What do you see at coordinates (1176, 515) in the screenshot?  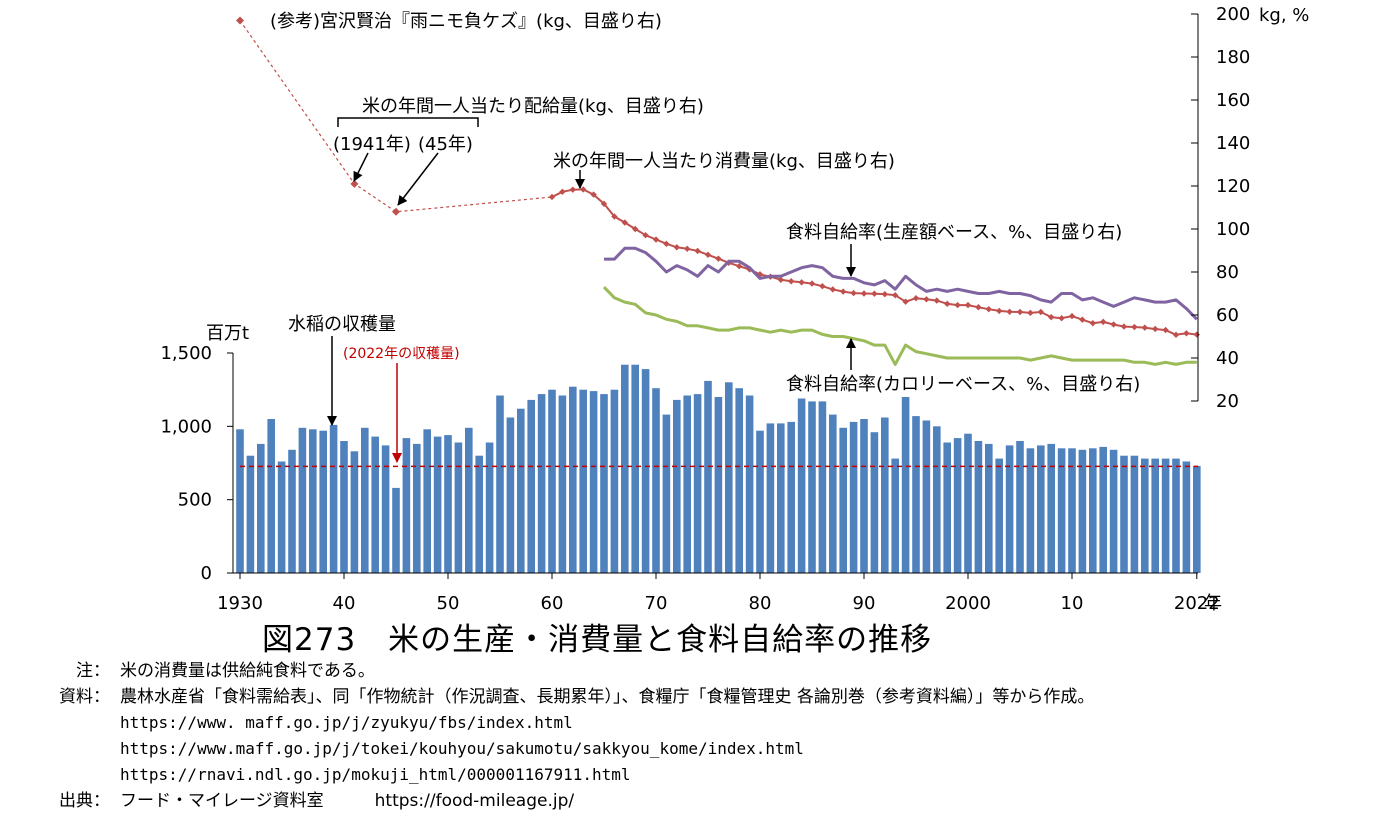 I see `bar-2020` at bounding box center [1176, 515].